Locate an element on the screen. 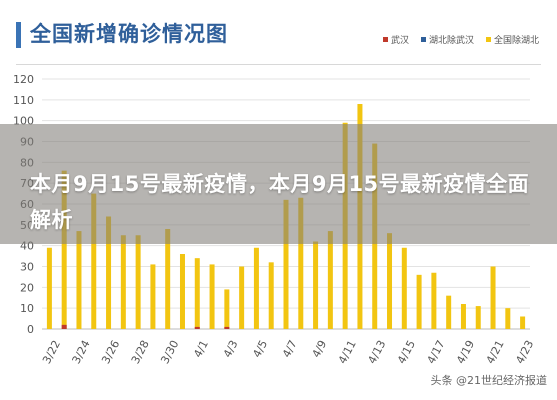 The image size is (557, 400). title-accent-bar is located at coordinates (18, 35).